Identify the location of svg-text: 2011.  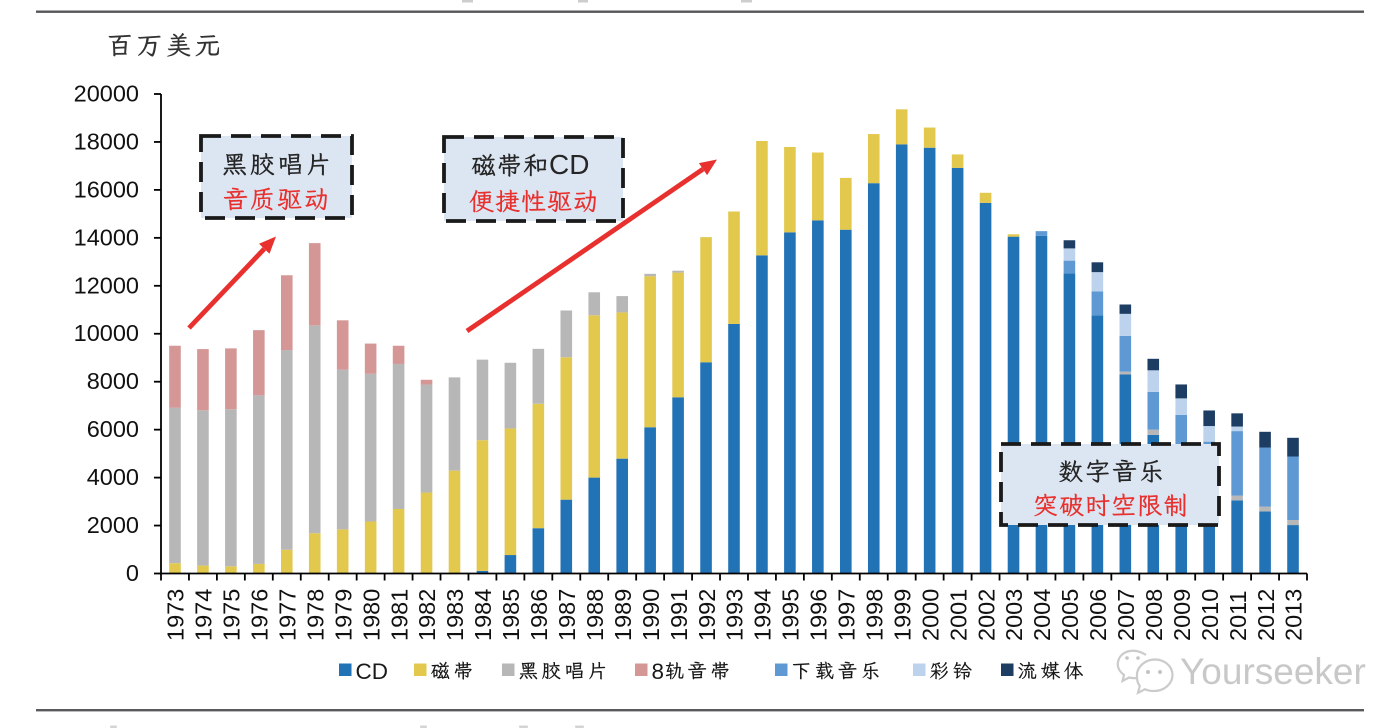
(1238, 615).